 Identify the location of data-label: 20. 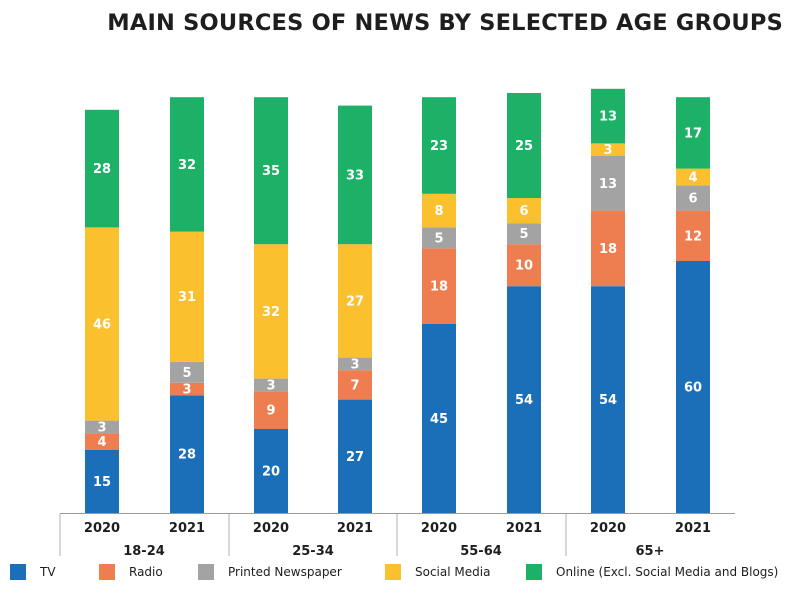
(271, 472).